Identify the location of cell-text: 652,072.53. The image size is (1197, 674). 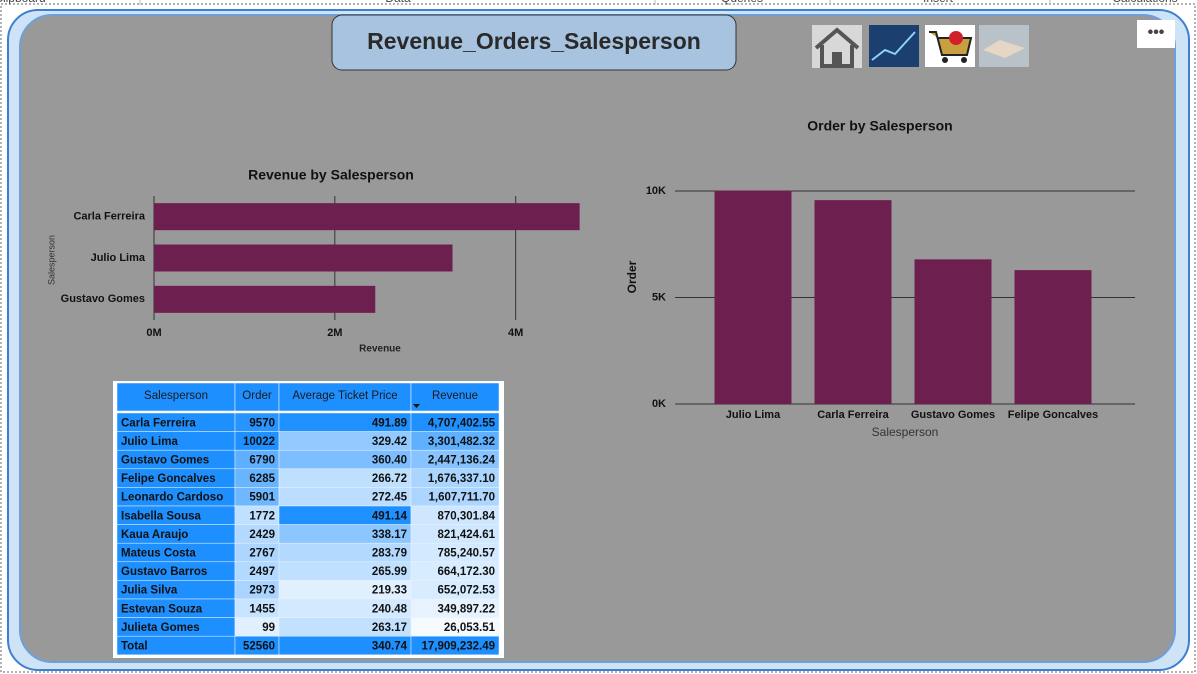
(466, 591).